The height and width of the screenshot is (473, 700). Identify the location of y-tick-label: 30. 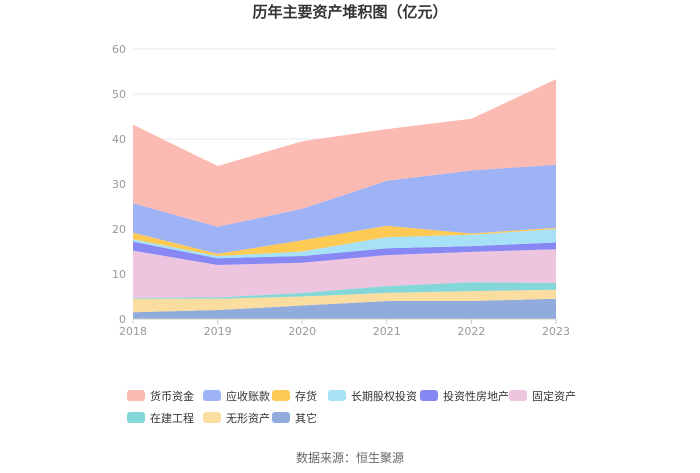
(119, 184).